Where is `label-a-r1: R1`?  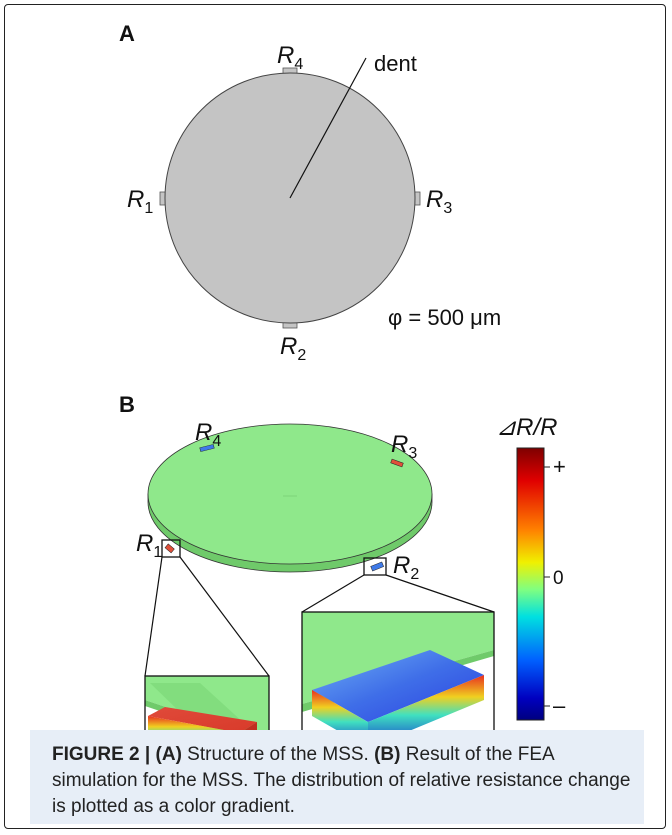 label-a-r1: R1 is located at coordinates (140, 201).